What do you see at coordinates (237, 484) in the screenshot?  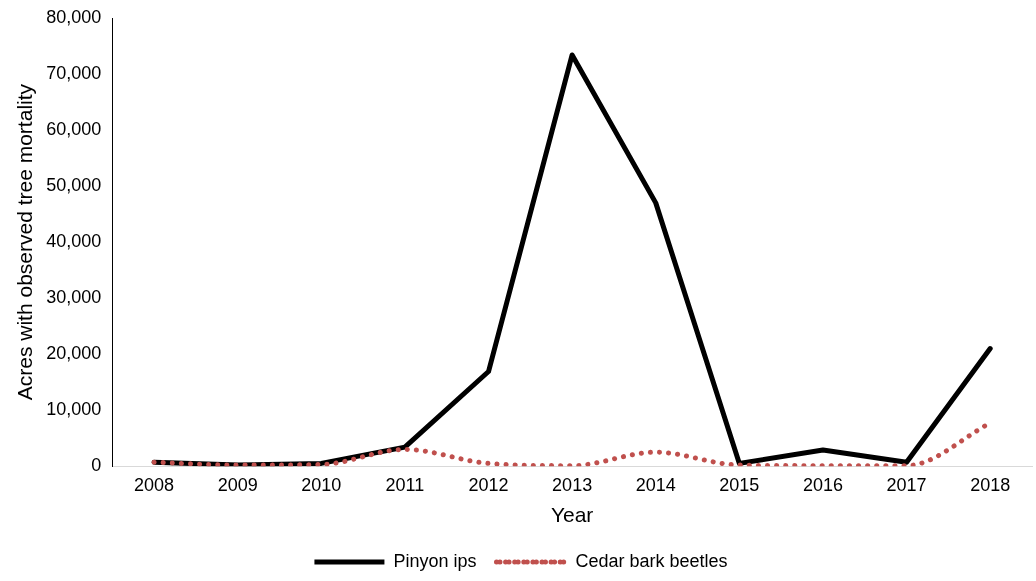 I see `x-tick-label: 2009` at bounding box center [237, 484].